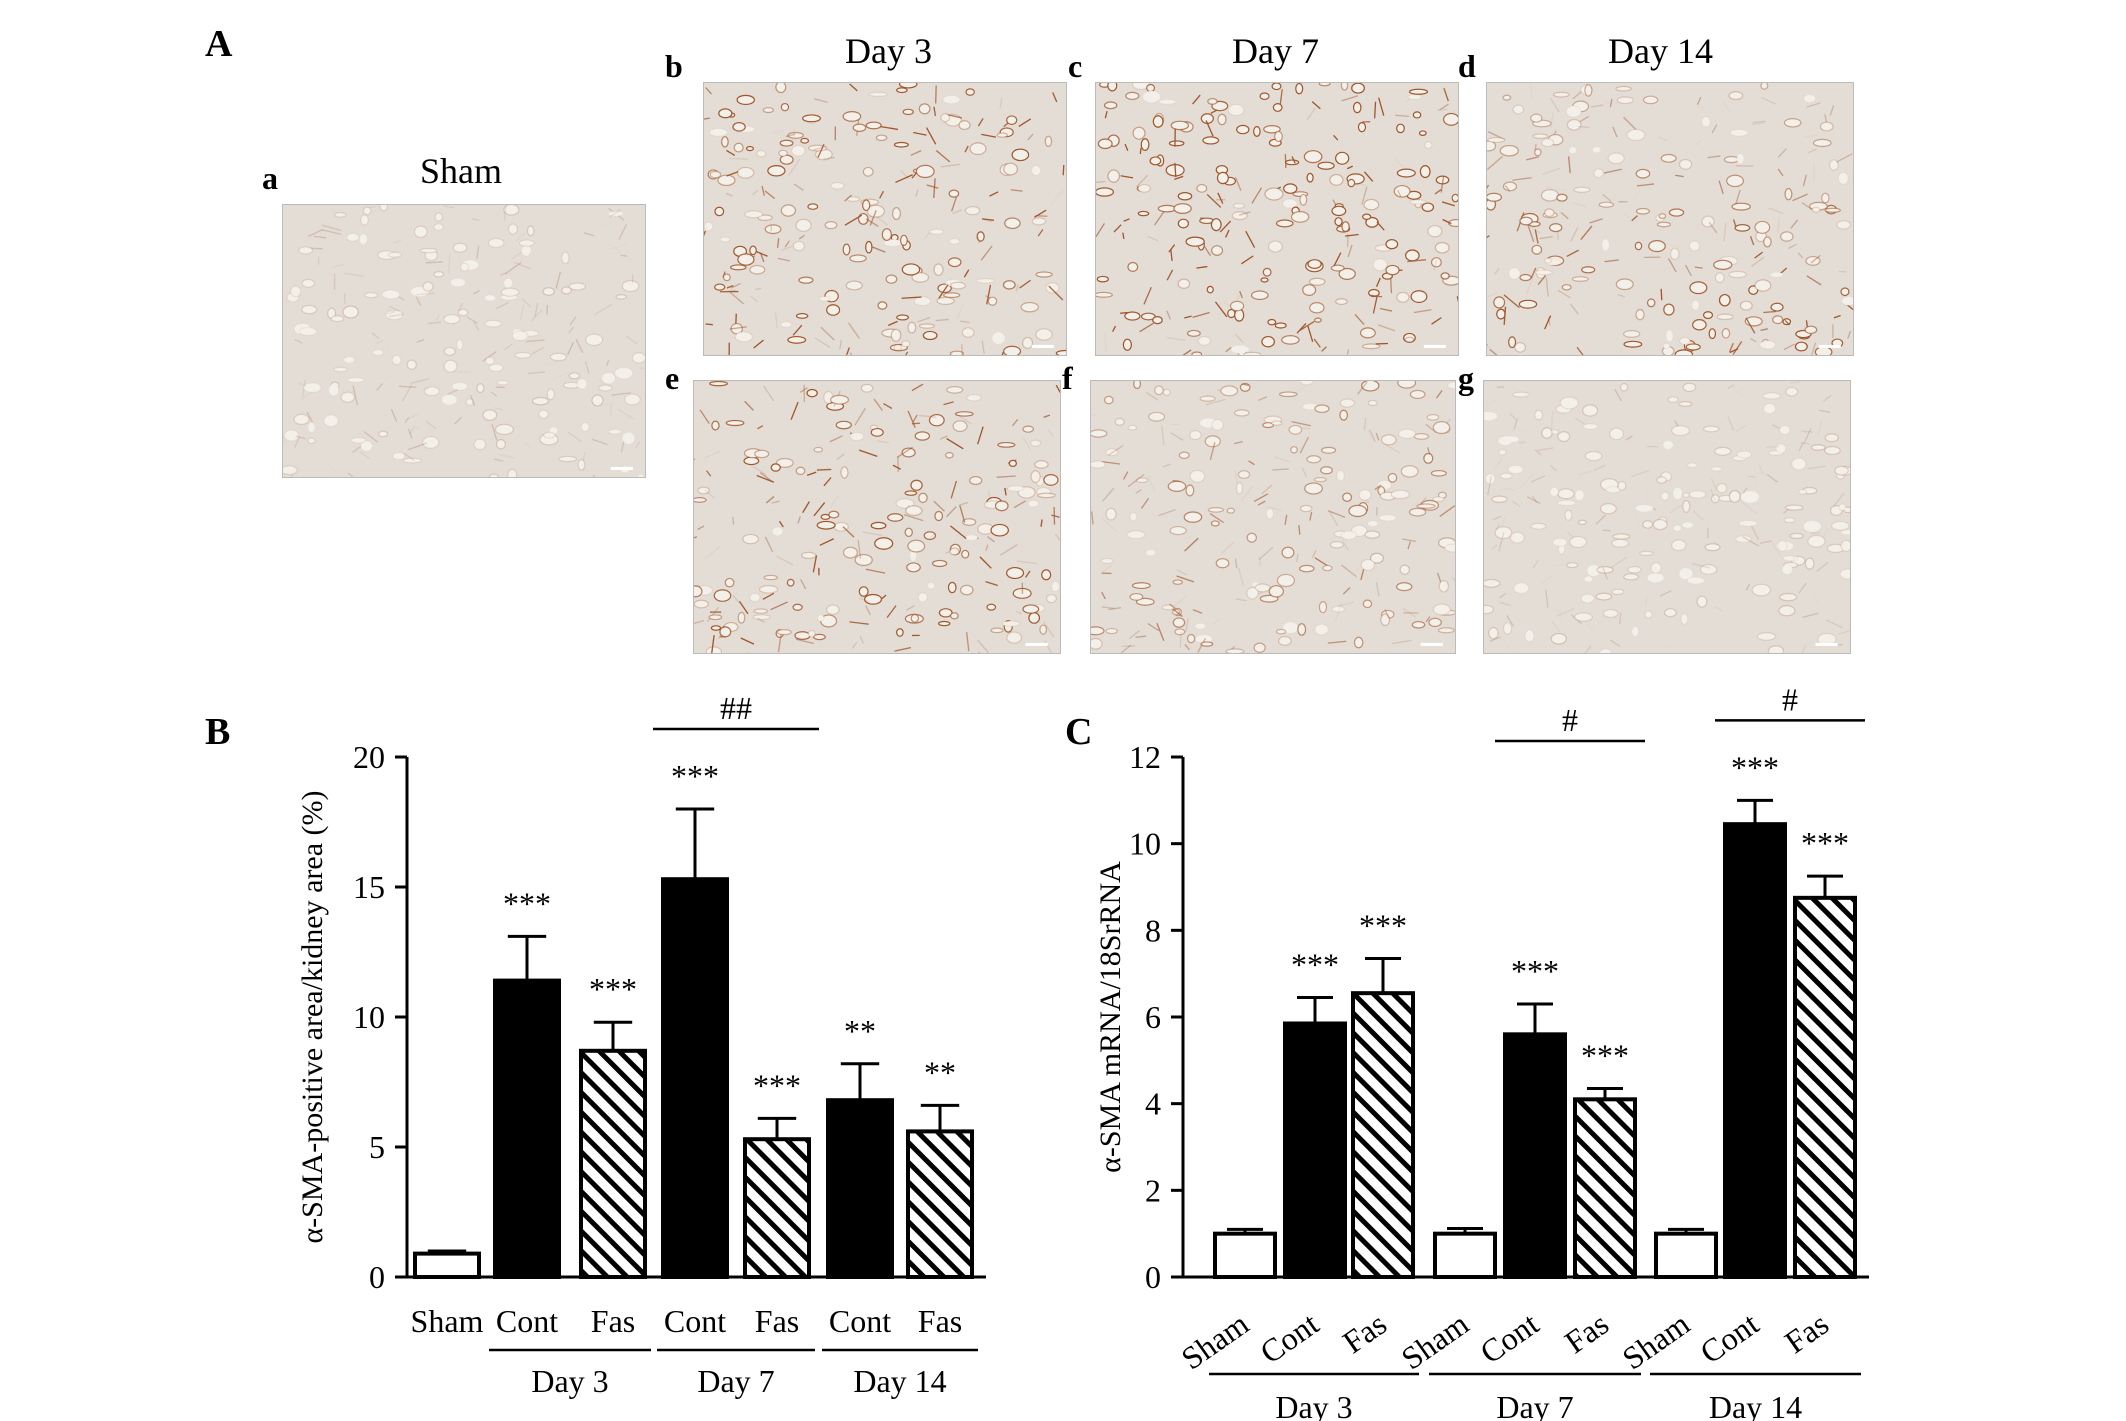  Describe the element at coordinates (736, 708) in the screenshot. I see `comparison-label: ##` at that location.